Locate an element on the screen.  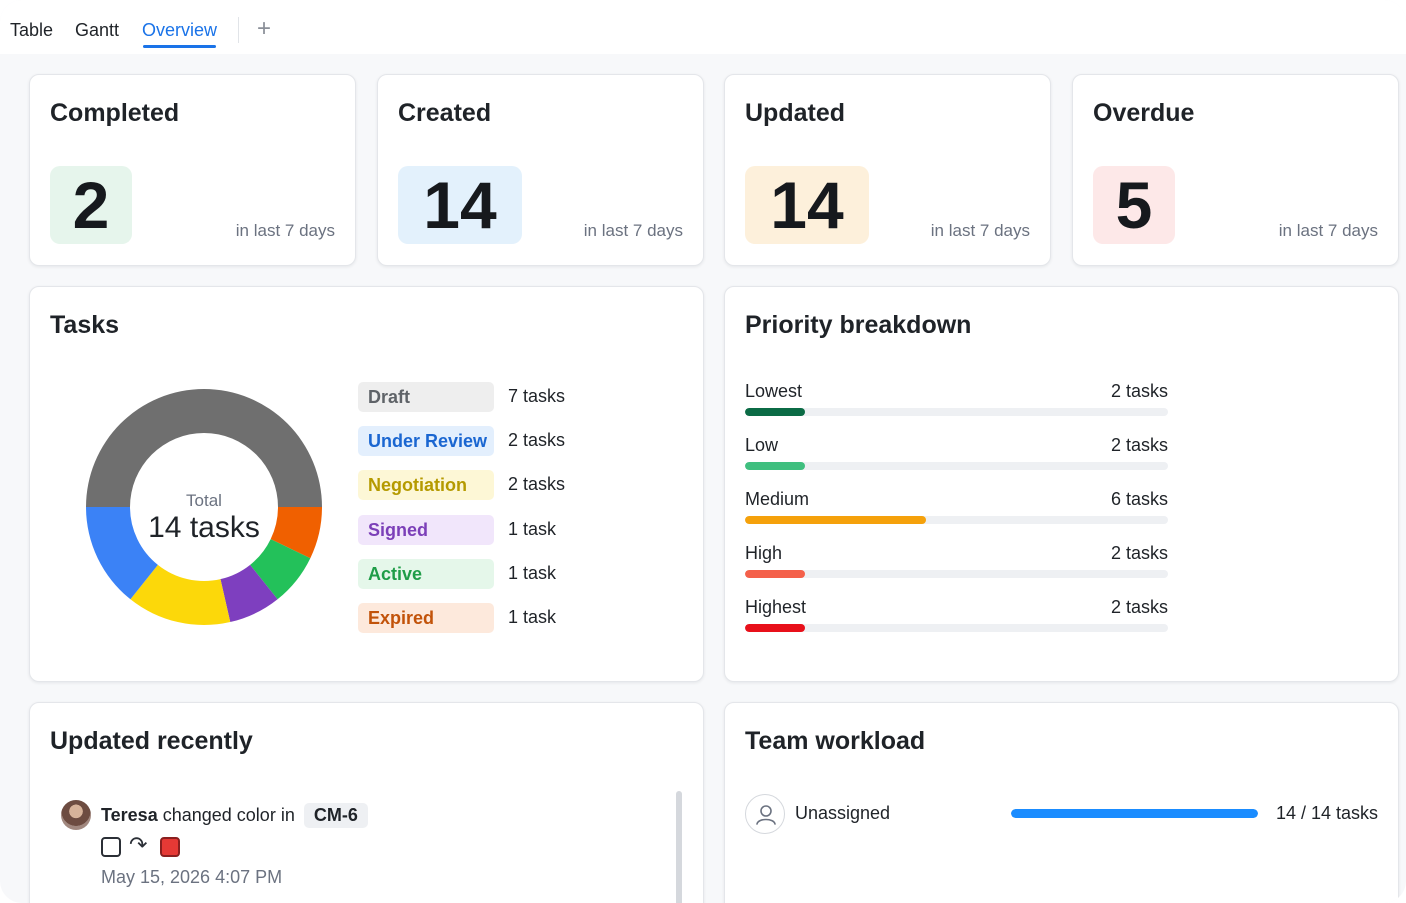
donut-total-value: 14 tasks is located at coordinates (204, 527).